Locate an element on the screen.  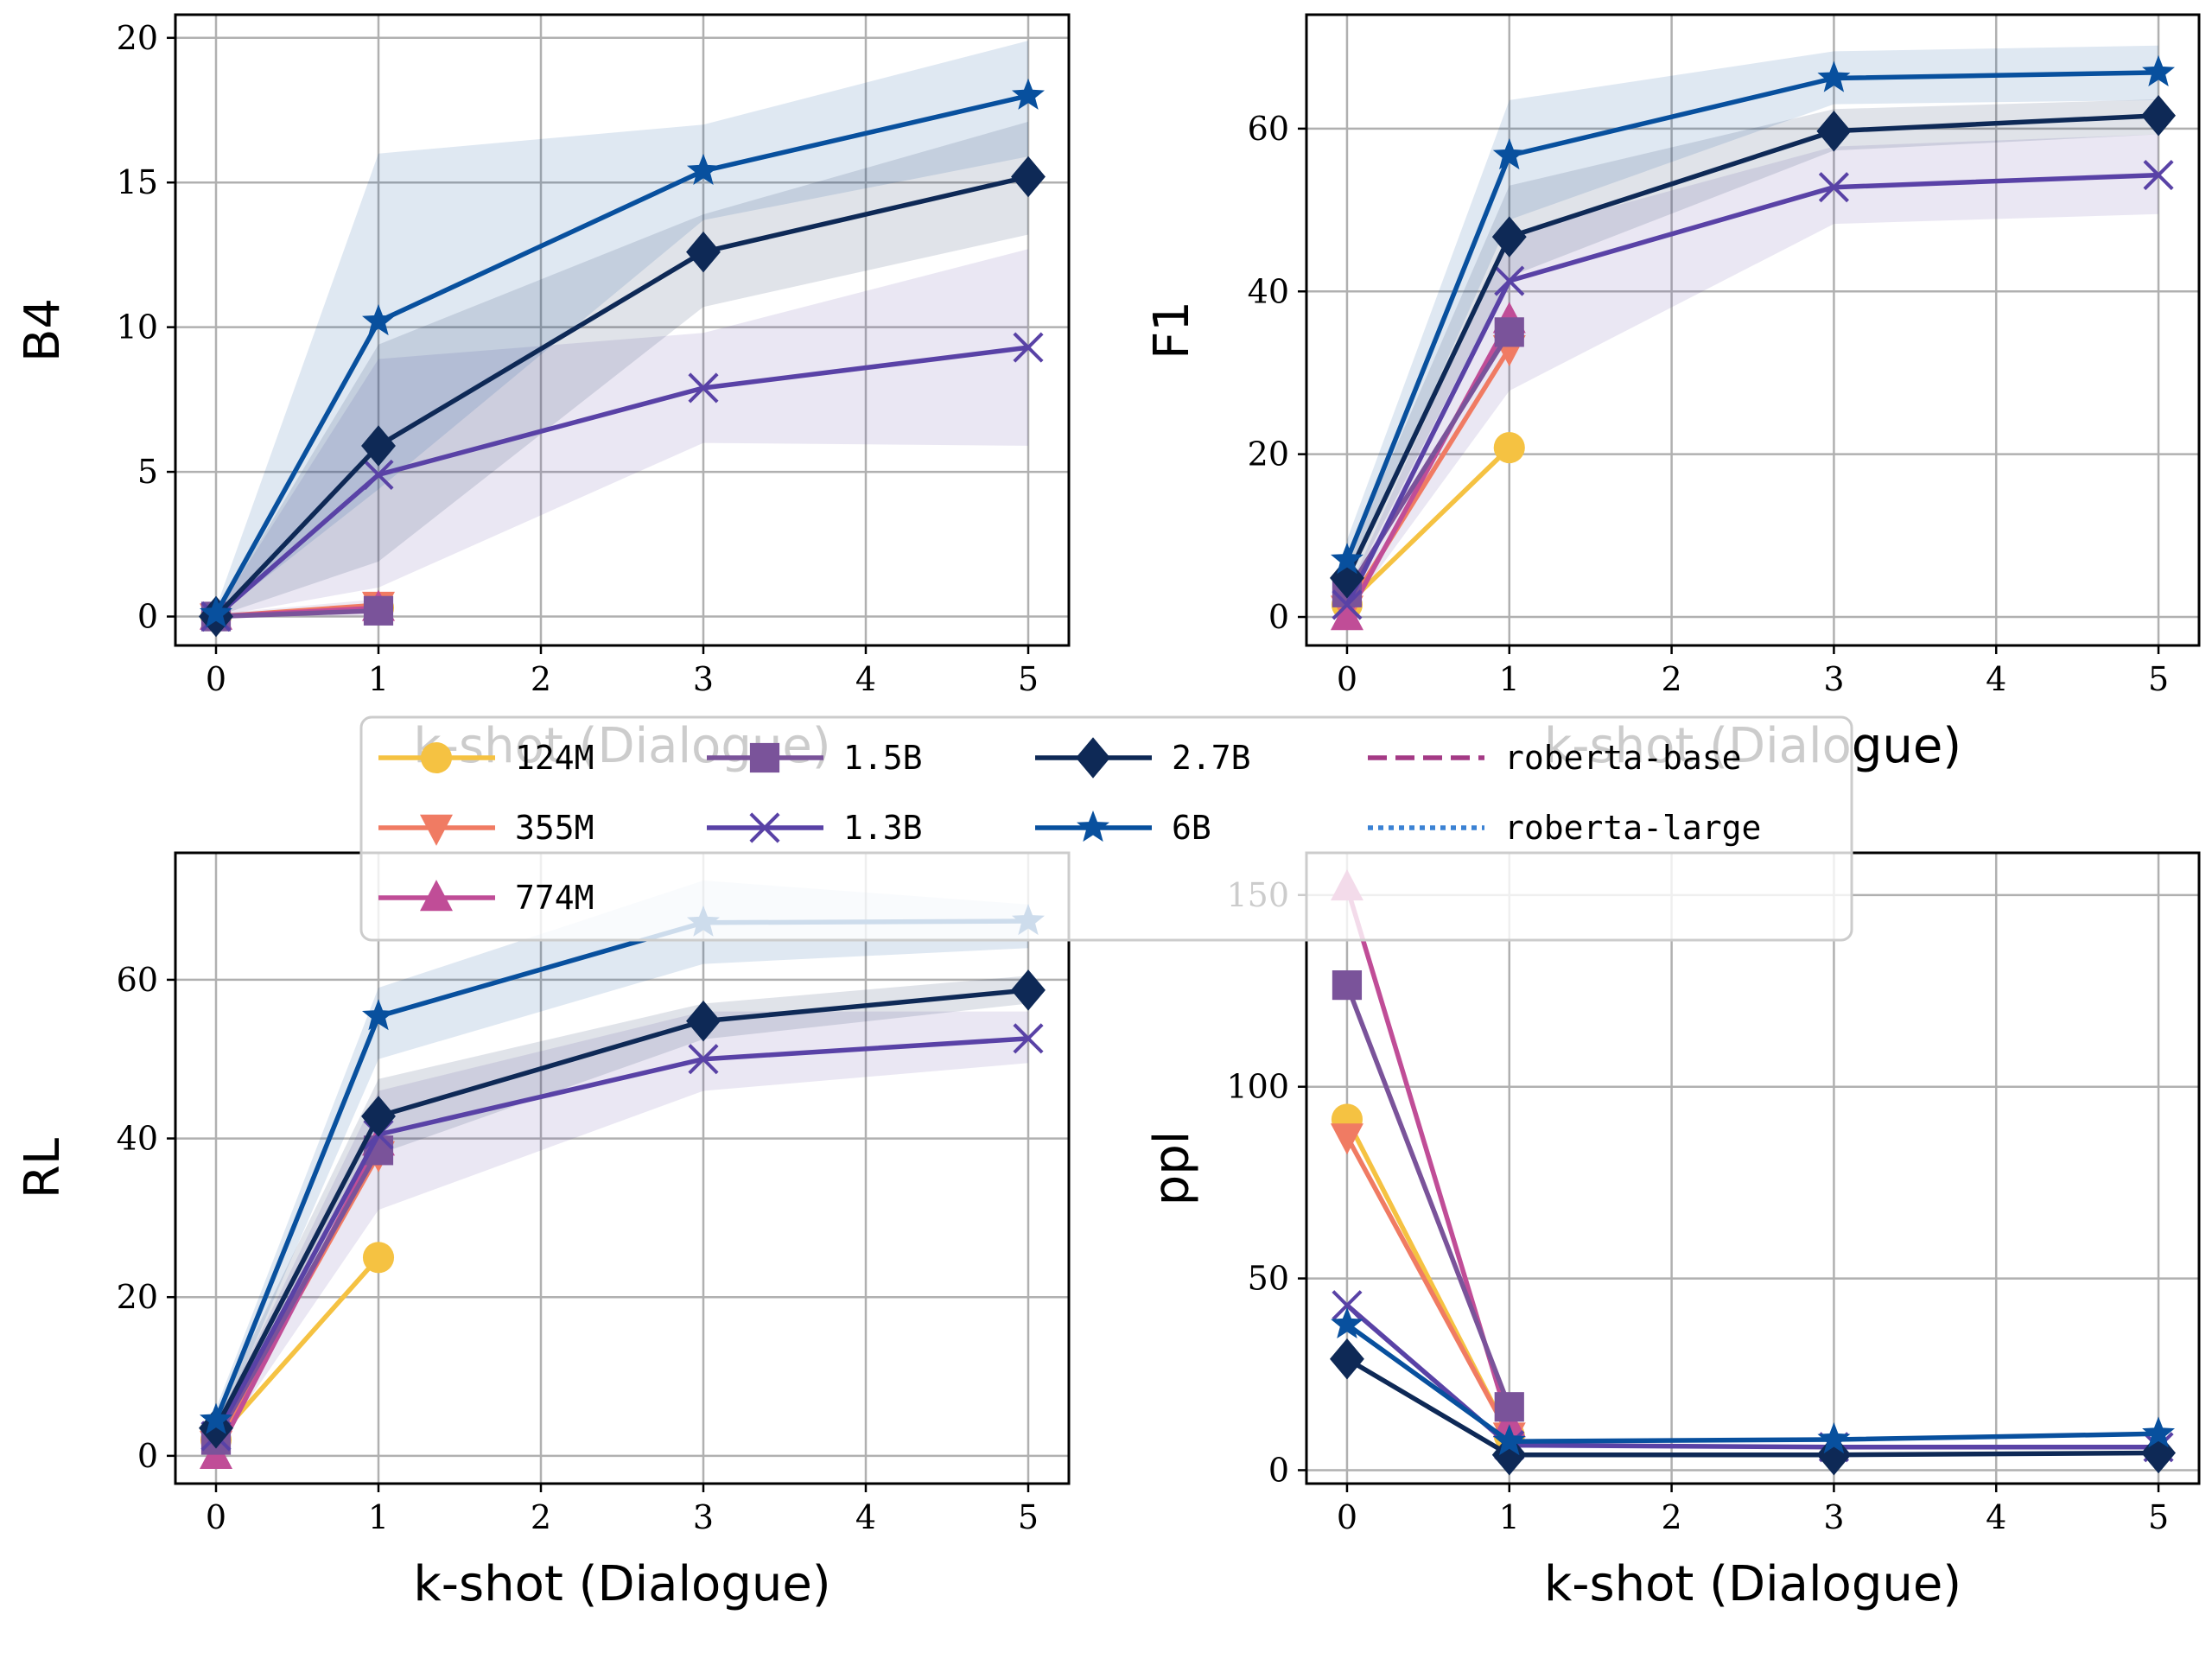
y-tick-label: 10 is located at coordinates (137, 327).